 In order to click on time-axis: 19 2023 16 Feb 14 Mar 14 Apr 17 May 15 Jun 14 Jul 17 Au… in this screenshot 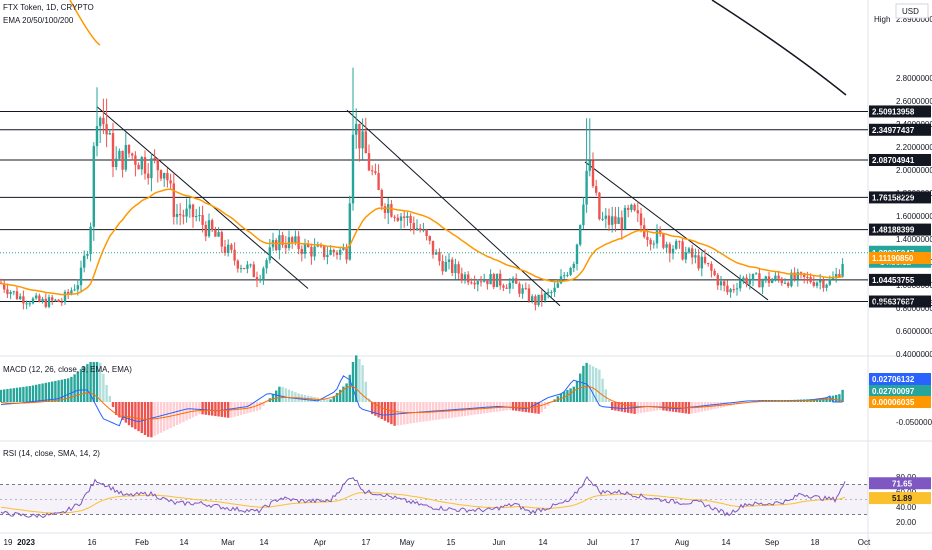, I will do `click(437, 542)`.